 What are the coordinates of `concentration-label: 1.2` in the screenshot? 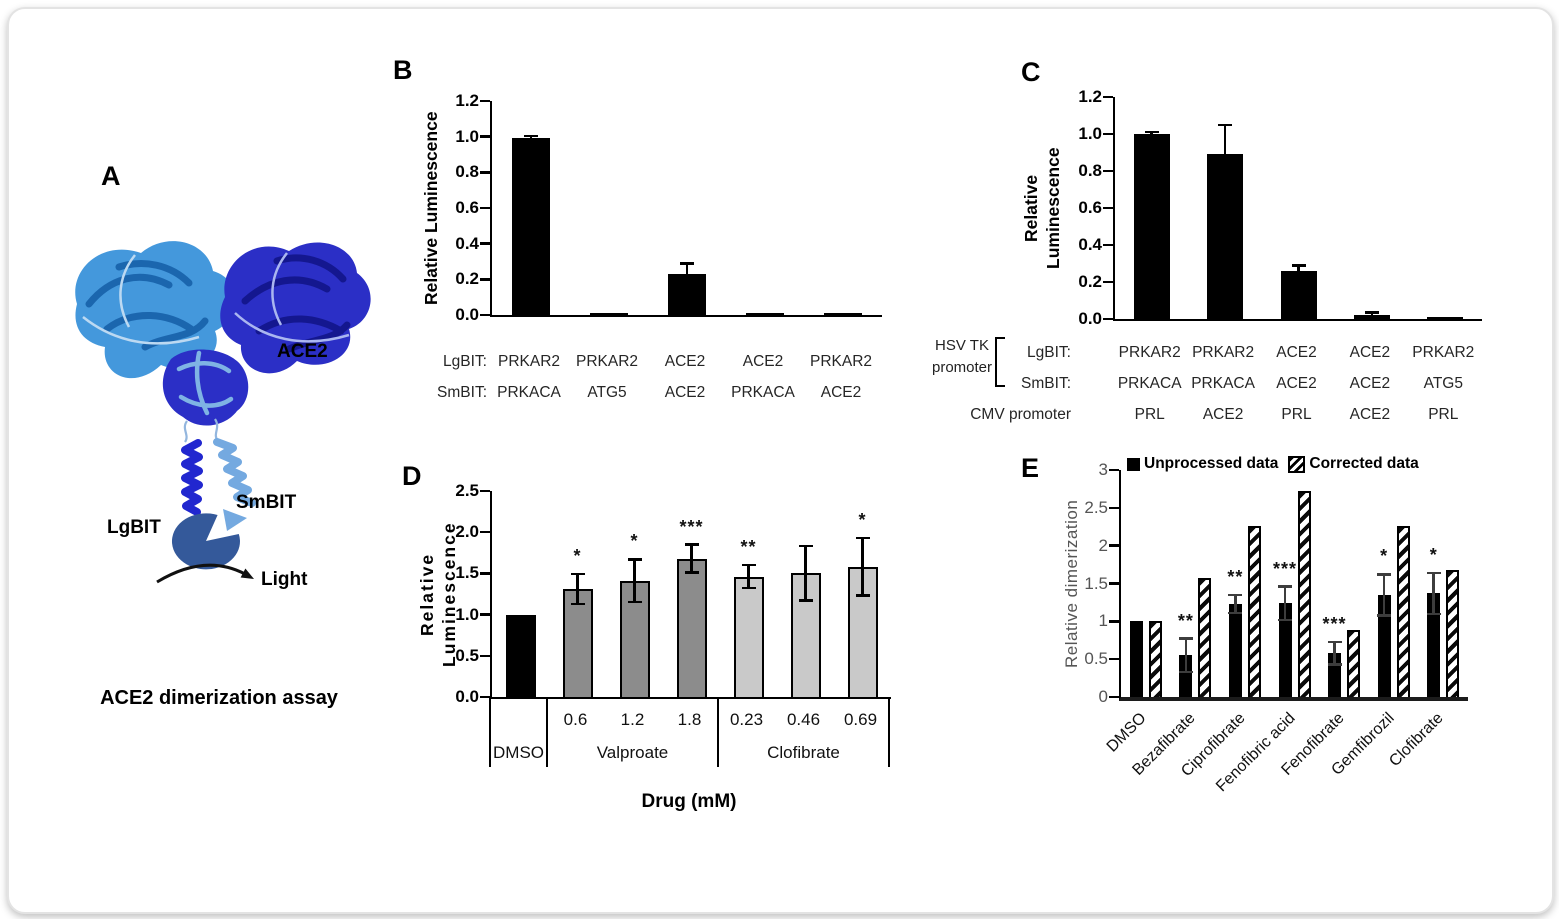 It's located at (632, 719).